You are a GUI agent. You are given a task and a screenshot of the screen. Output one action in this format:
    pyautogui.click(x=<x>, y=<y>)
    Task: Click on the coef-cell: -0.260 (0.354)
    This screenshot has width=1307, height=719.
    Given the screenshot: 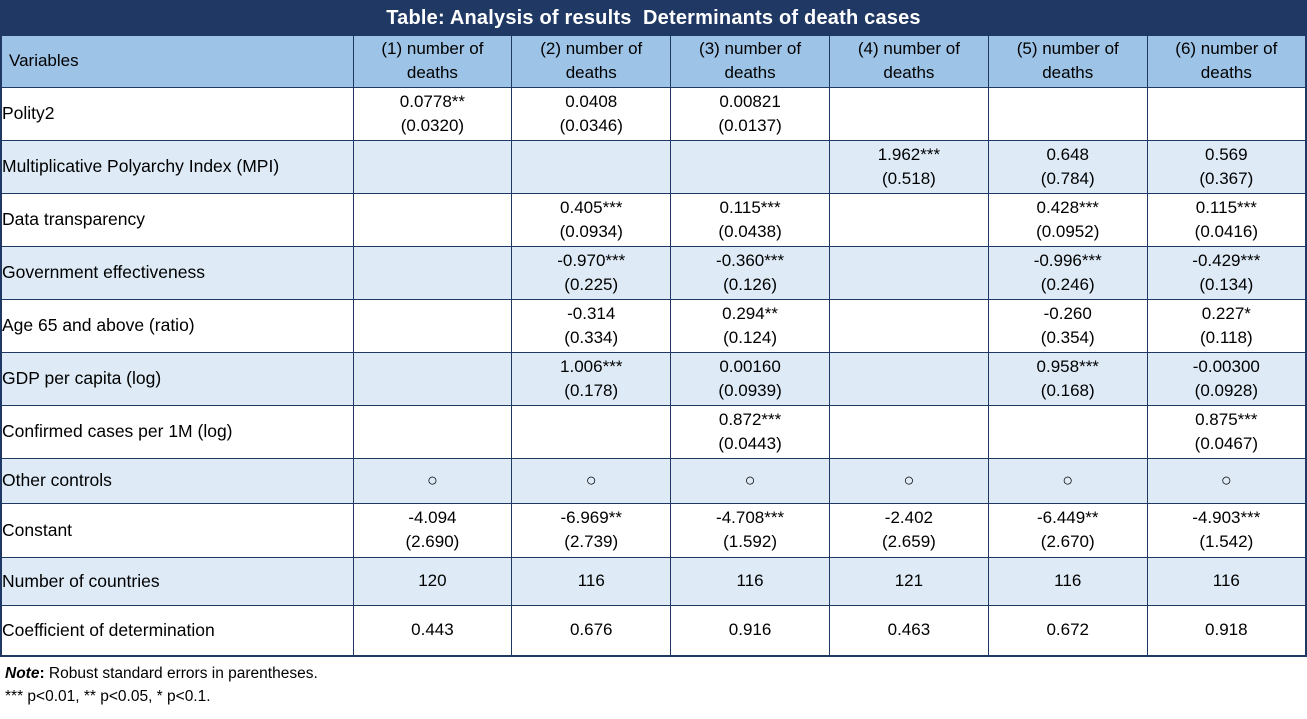 What is the action you would take?
    pyautogui.click(x=1067, y=325)
    